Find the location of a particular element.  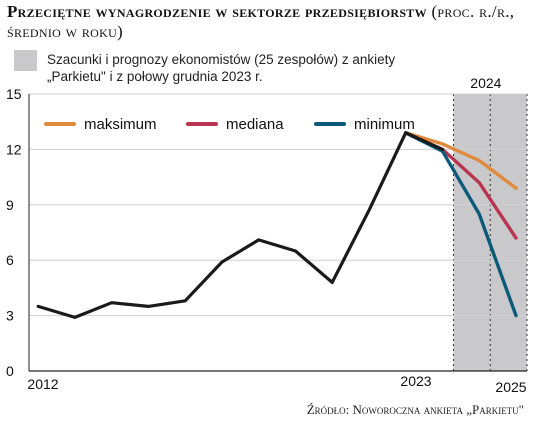

chart-subtitle: (proc. r./r., średnio w roku) is located at coordinates (261, 21).